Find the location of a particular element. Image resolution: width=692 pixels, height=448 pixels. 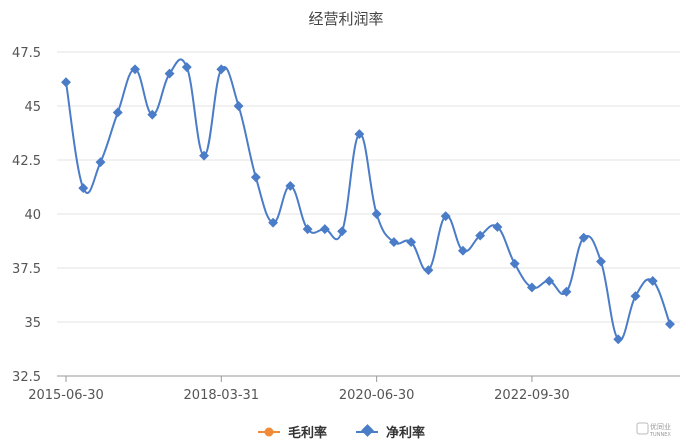

y-axis: 32.5 35 37.5 40 42.5 45 47.5 is located at coordinates (26, 215).